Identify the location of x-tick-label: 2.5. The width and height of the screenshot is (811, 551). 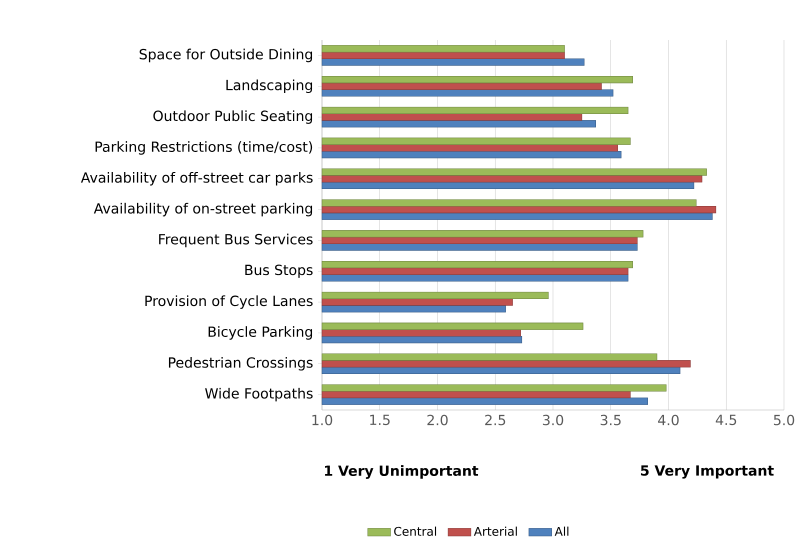
(495, 420).